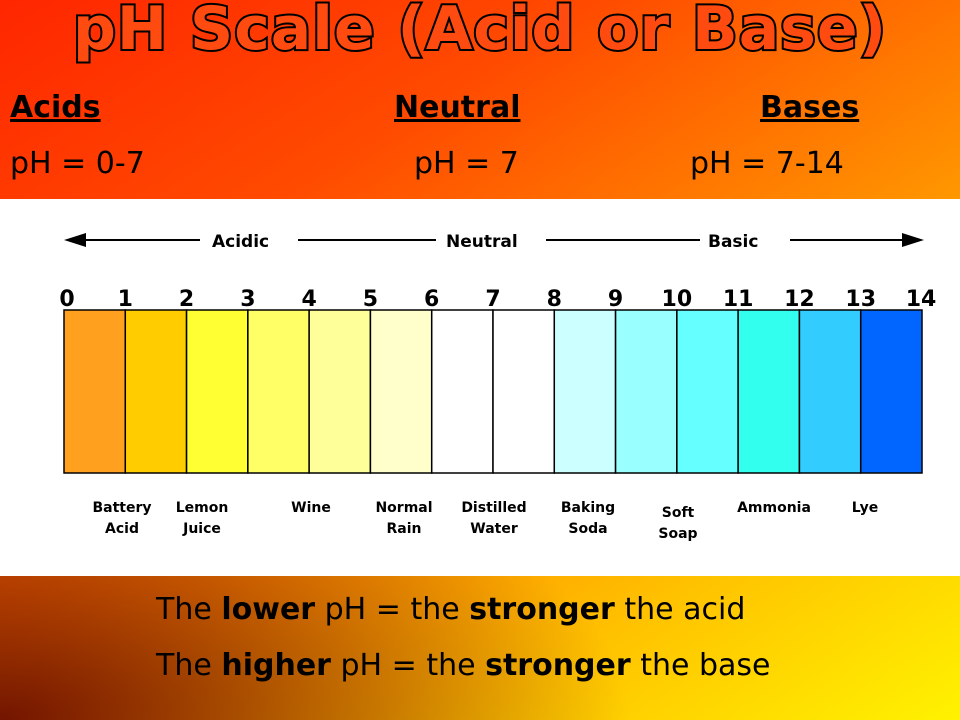 The image size is (960, 720). Describe the element at coordinates (431, 299) in the screenshot. I see `tick-label-6: 6` at that location.